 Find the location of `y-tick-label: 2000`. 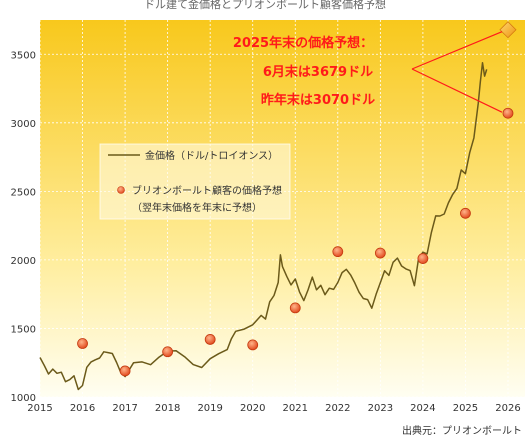

y-tick-label: 2000 is located at coordinates (23, 261).